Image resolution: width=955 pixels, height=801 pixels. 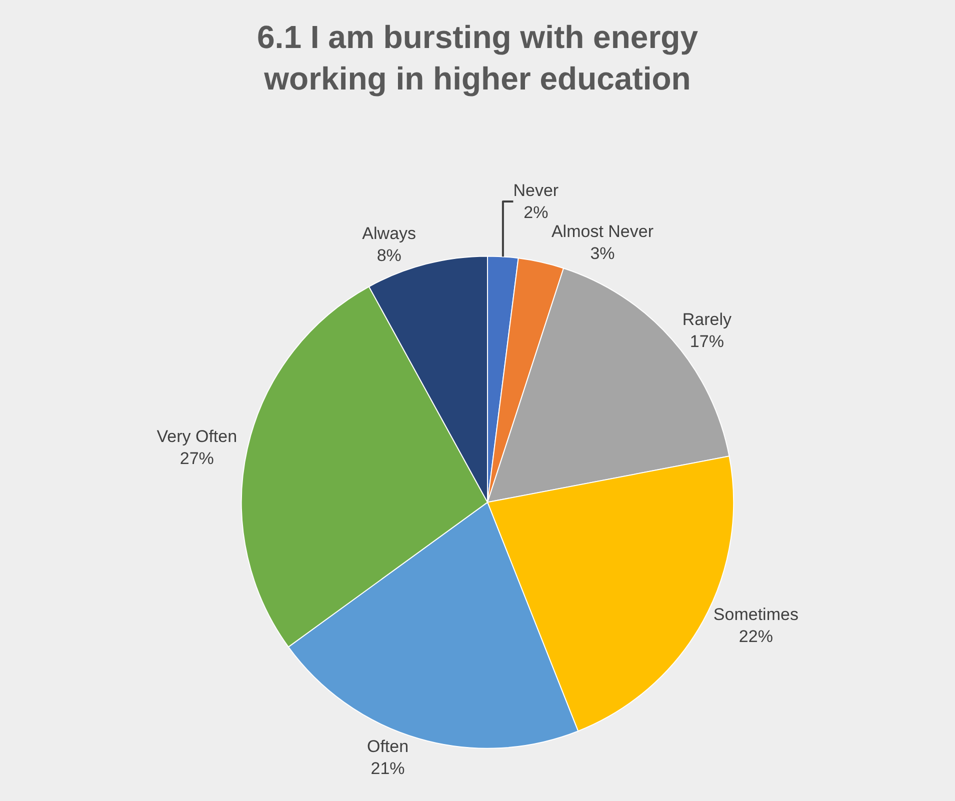 What do you see at coordinates (755, 614) in the screenshot?
I see `slice-label: Sometimes` at bounding box center [755, 614].